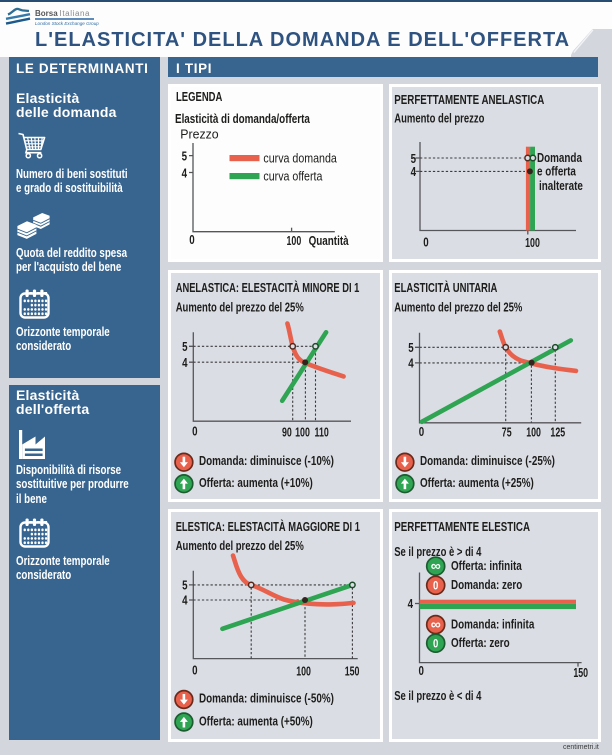 The width and height of the screenshot is (612, 755). What do you see at coordinates (493, 625) in the screenshot?
I see `svg-text: Domanda: infinita` at bounding box center [493, 625].